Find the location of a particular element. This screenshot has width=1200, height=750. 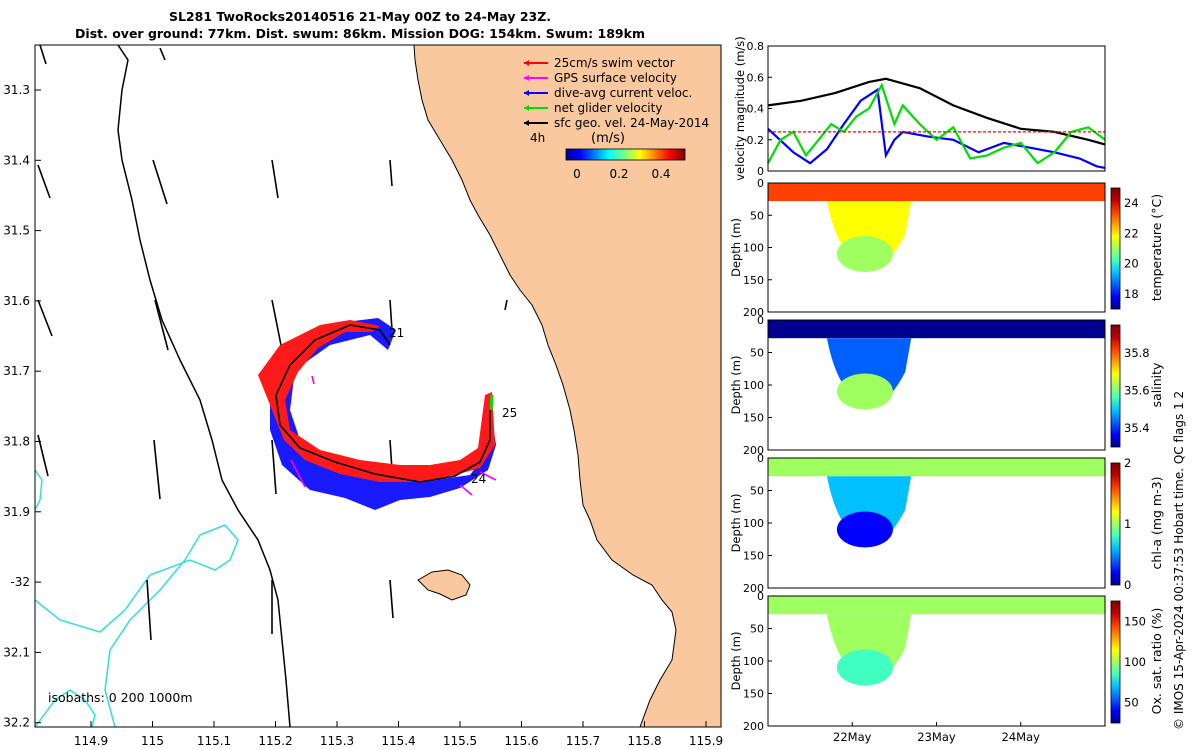

time-tick-1: 23May is located at coordinates (936, 737).